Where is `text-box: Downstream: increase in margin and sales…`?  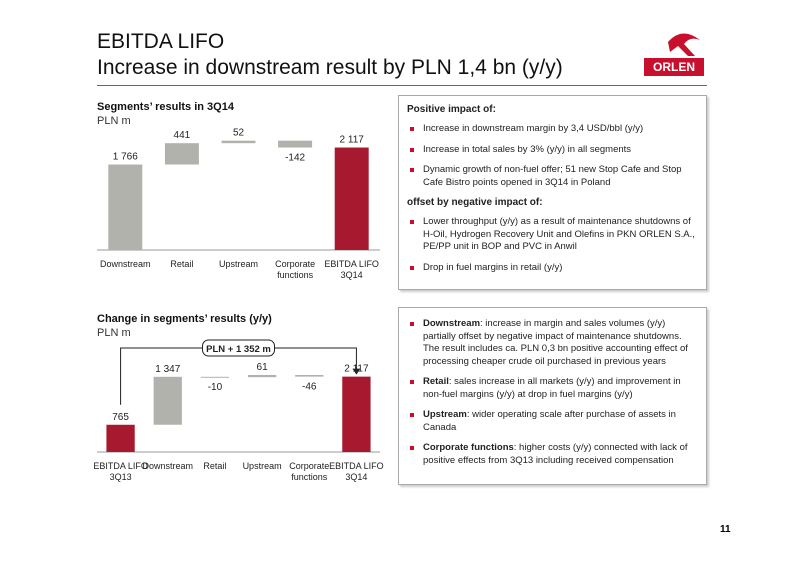 text-box: Downstream: increase in margin and sales… is located at coordinates (552, 396).